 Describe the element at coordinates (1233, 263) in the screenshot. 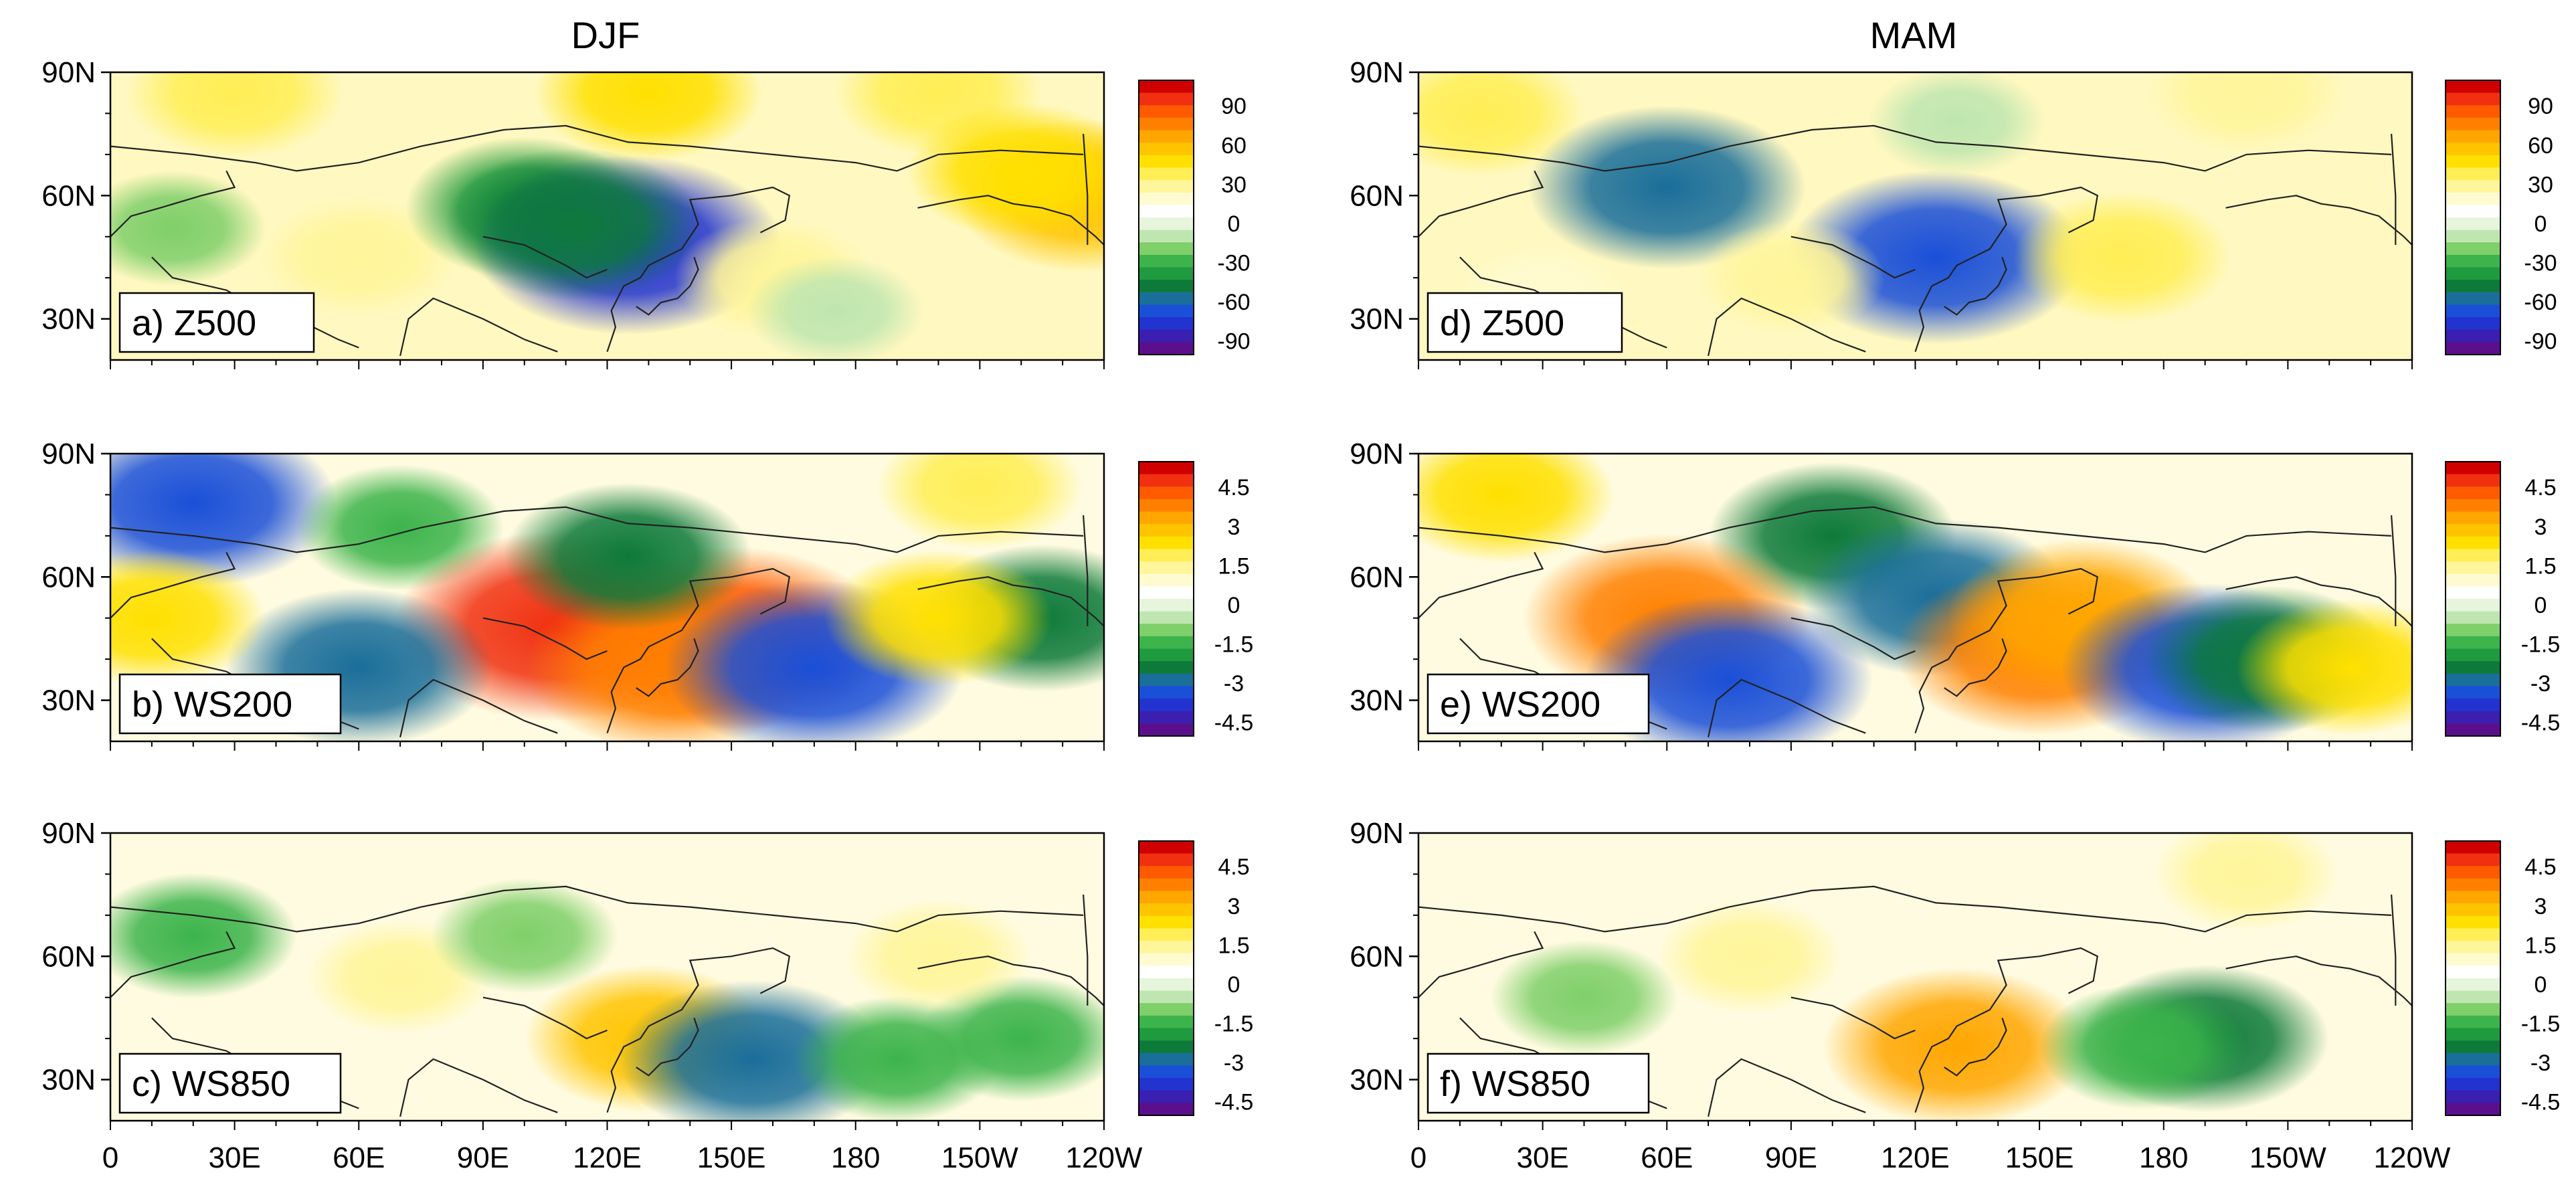

I see `colorbar-tick-label: -30` at that location.